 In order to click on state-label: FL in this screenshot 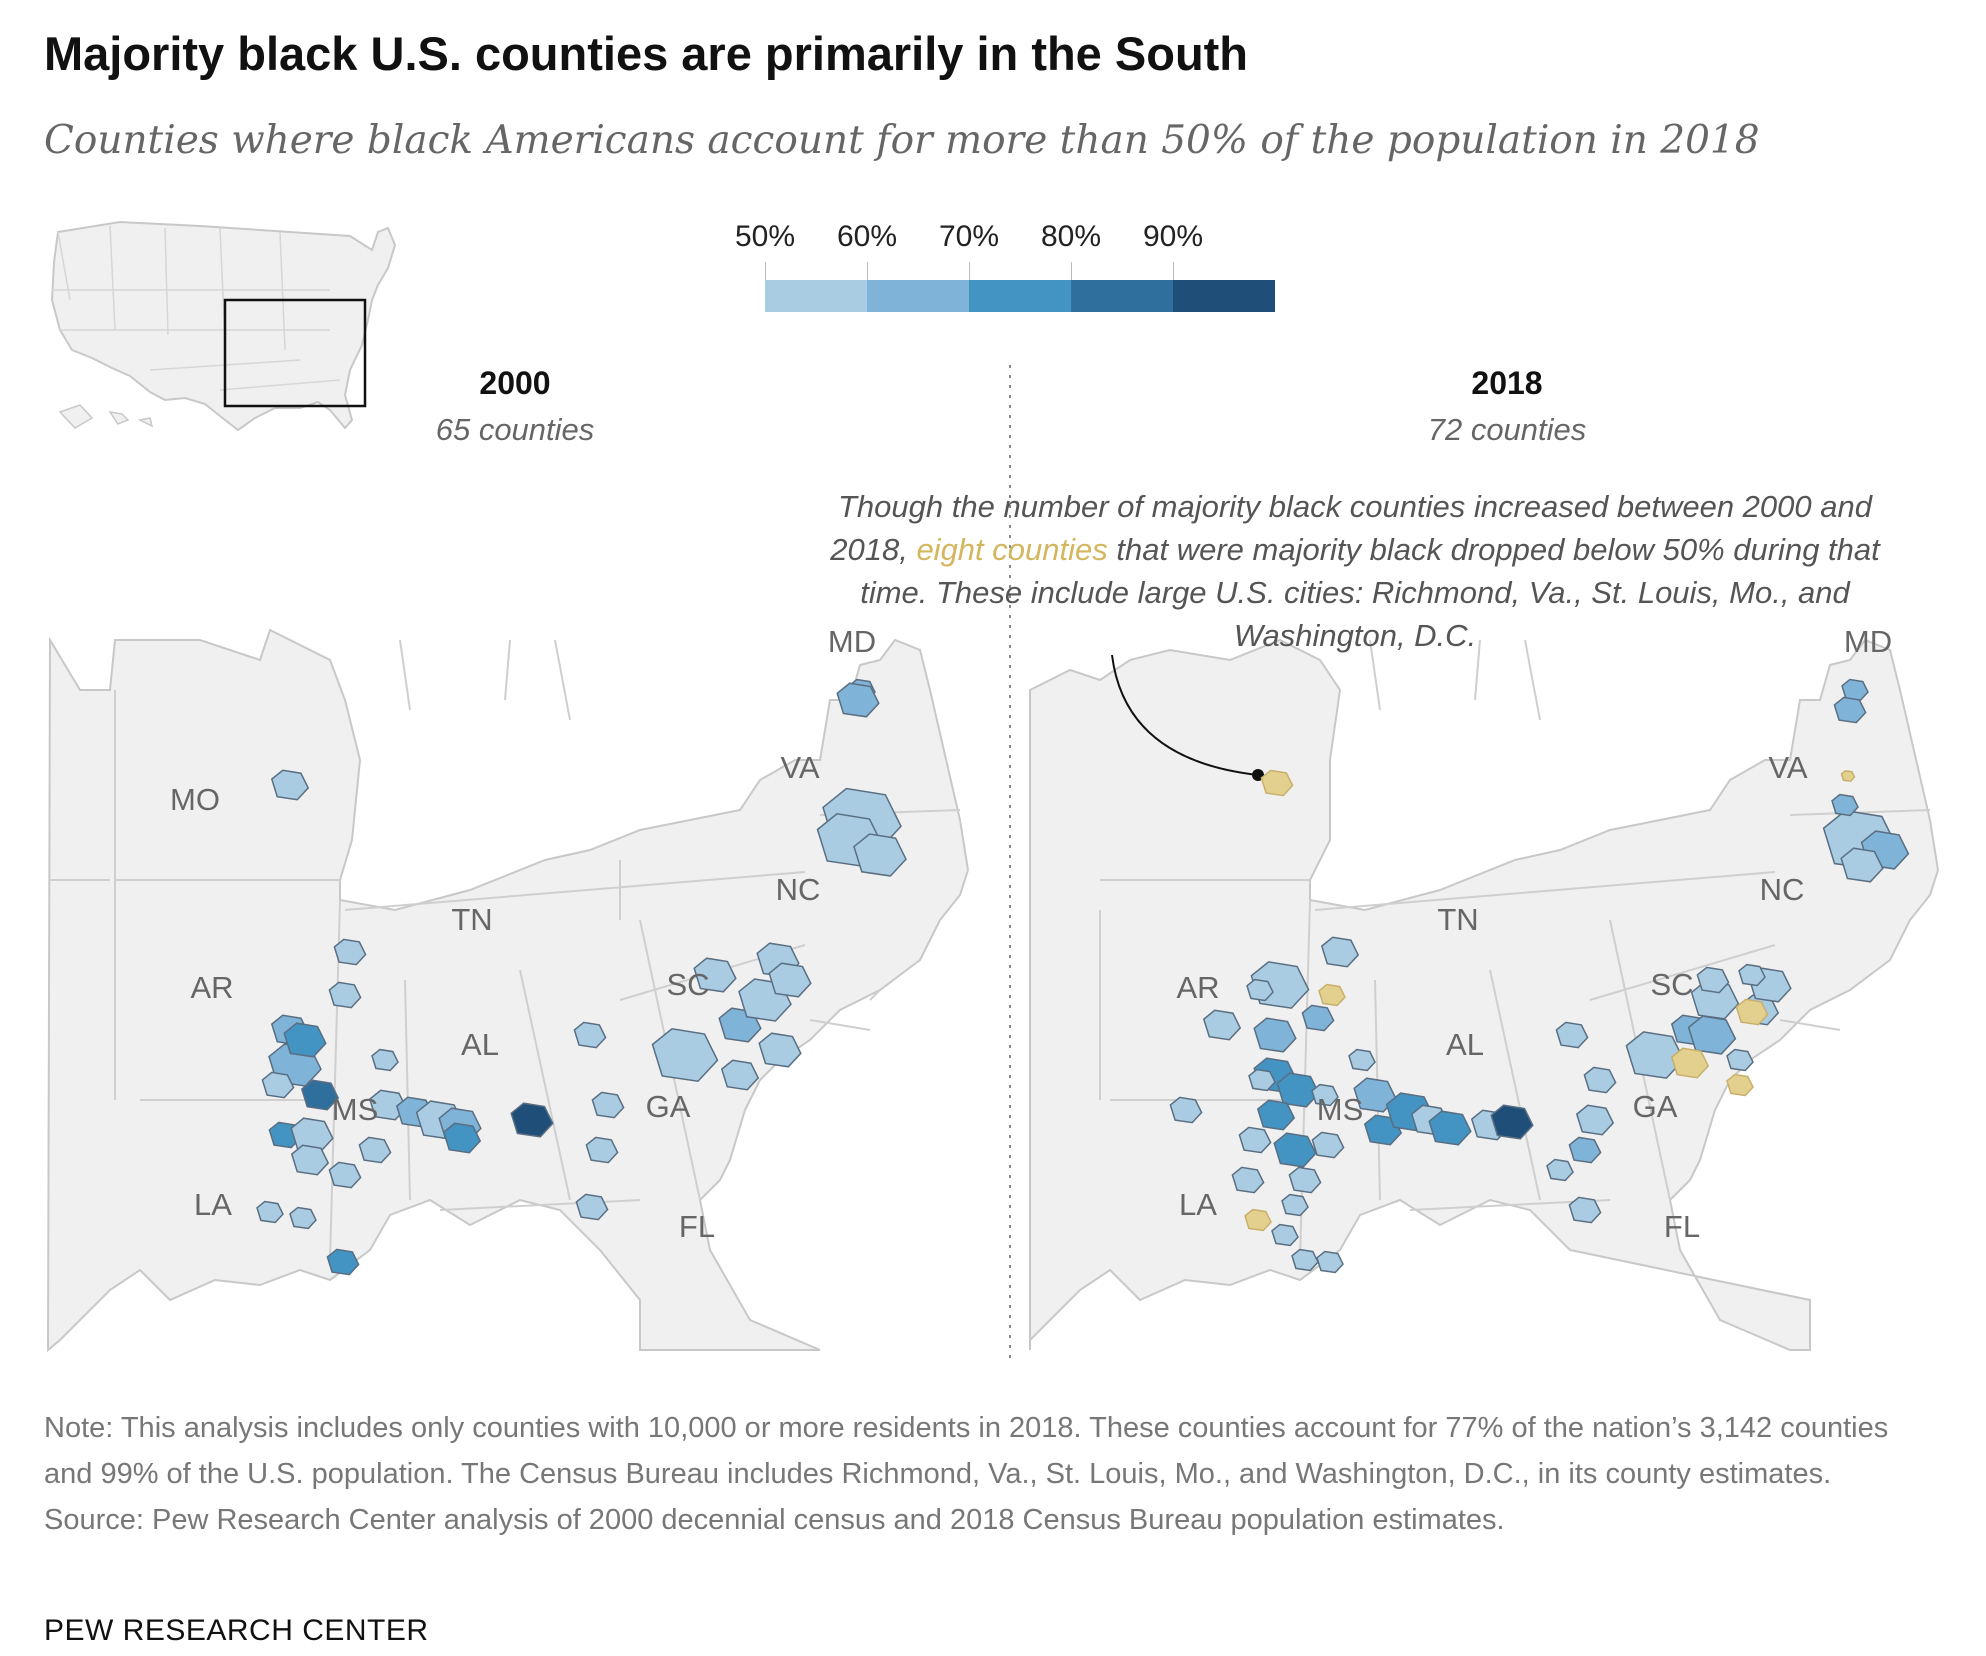, I will do `click(697, 1226)`.